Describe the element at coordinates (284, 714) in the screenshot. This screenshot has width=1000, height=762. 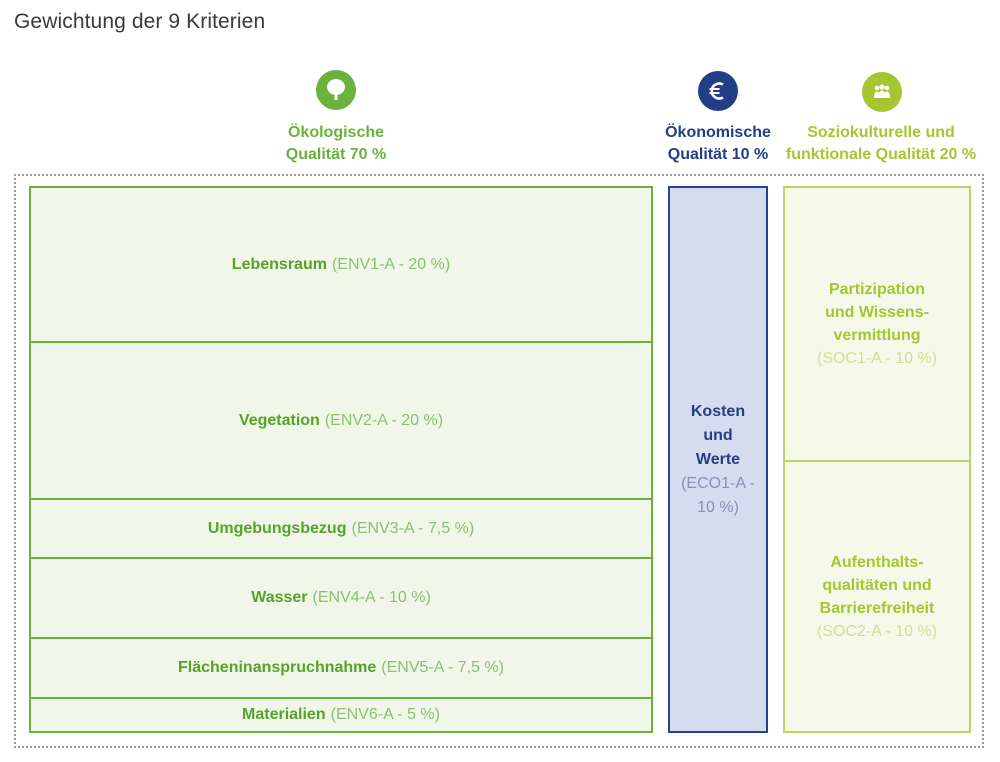
I see `env-criterion-name: Materialien` at that location.